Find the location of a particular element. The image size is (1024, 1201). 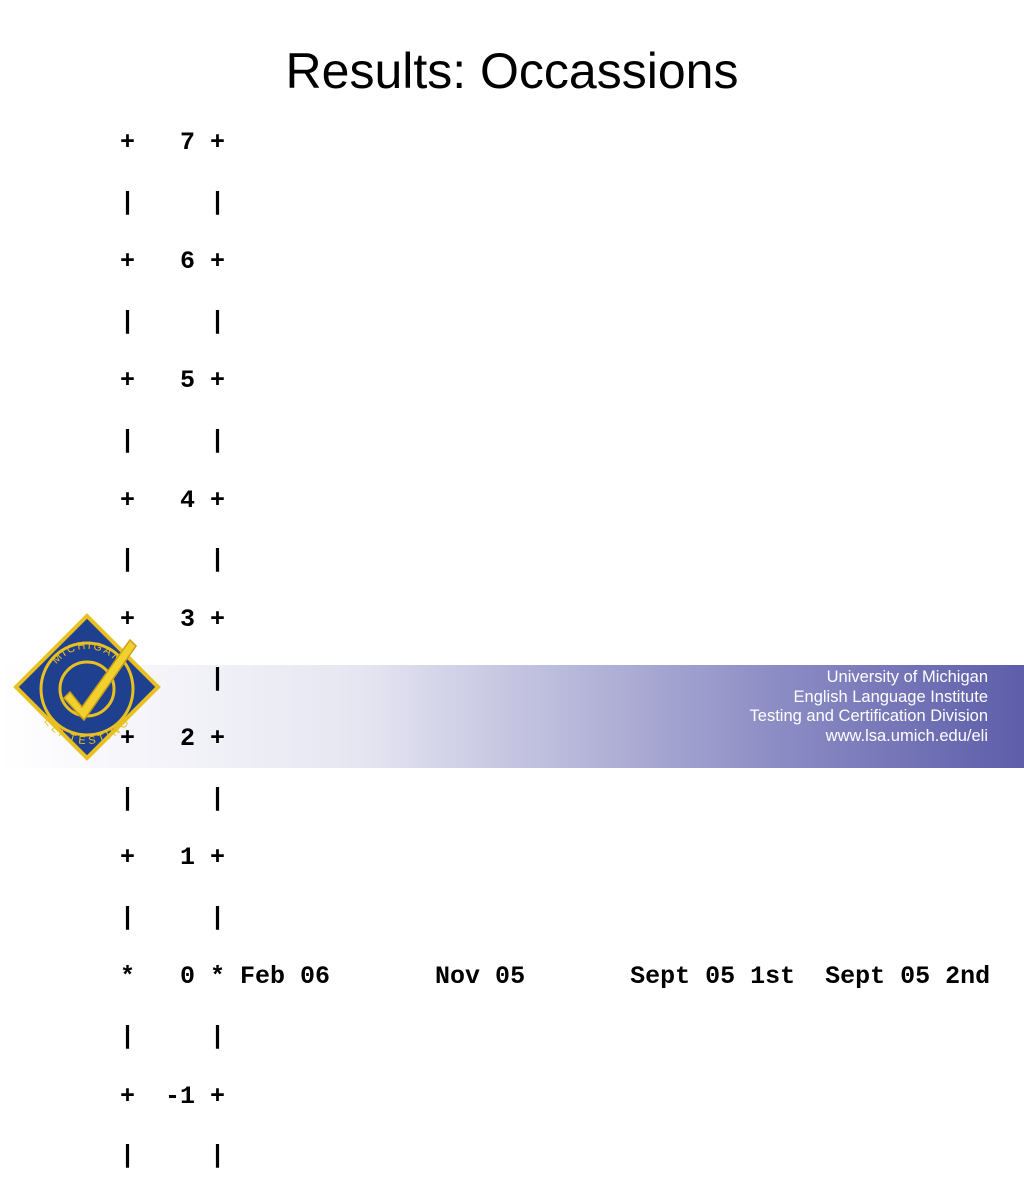

ruler-line: + 6 + is located at coordinates (173, 262).